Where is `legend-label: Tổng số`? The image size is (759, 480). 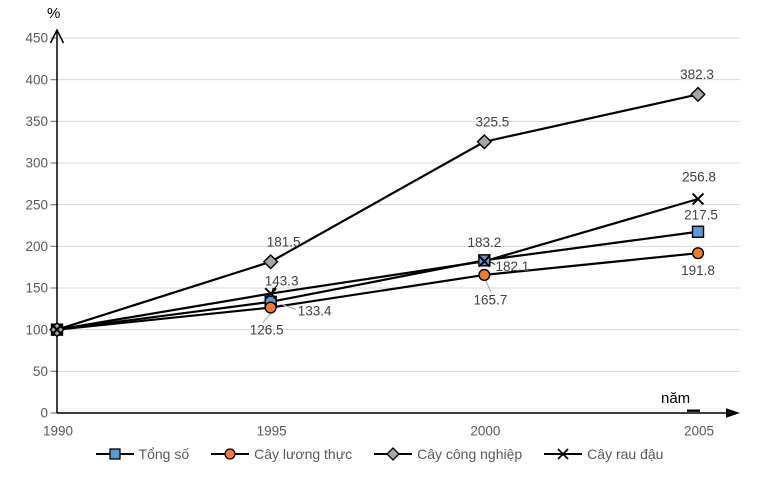 legend-label: Tổng số is located at coordinates (164, 454).